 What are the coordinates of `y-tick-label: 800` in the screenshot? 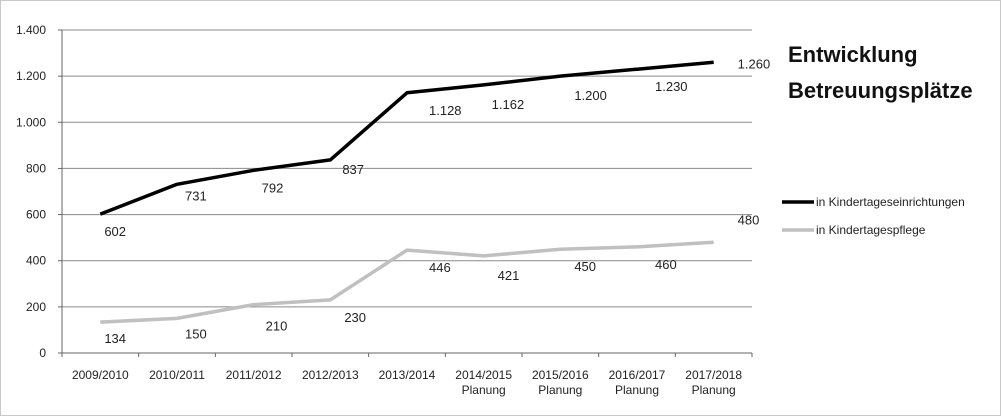 It's located at (36, 168).